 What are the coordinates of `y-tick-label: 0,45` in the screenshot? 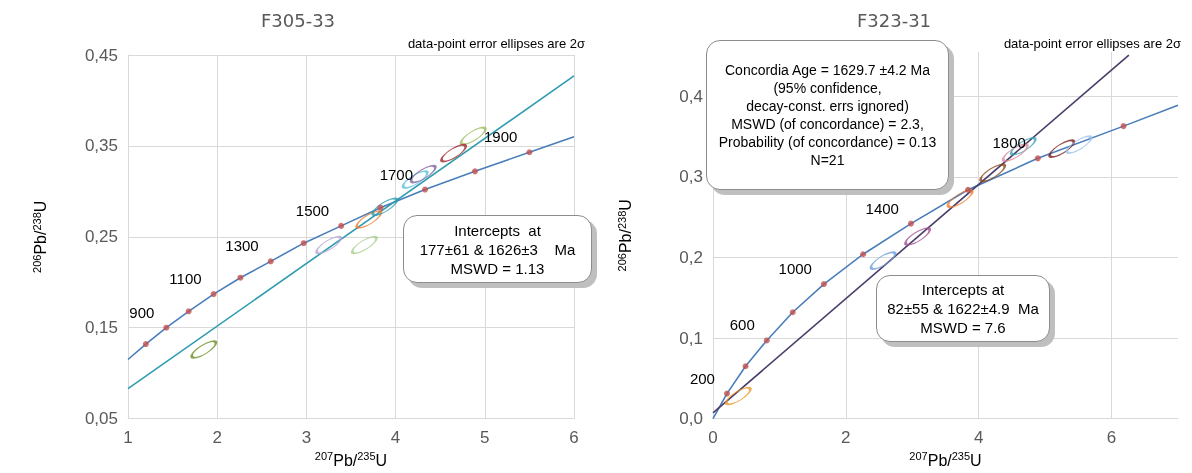 It's located at (101, 55).